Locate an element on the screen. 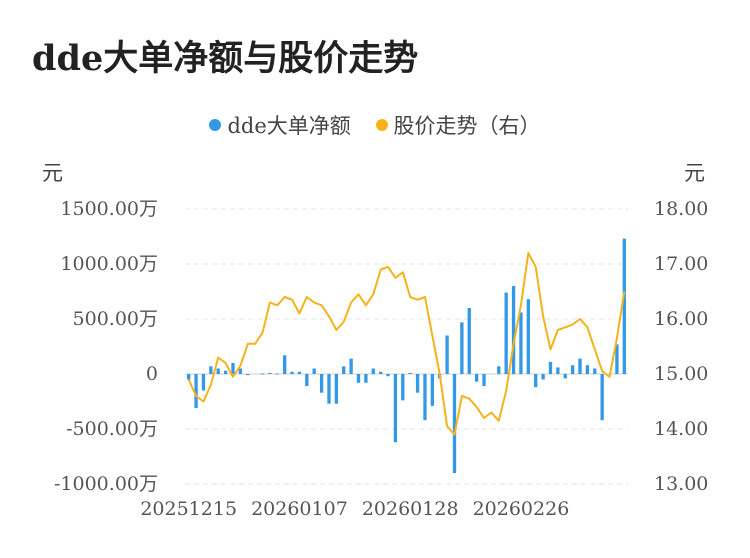 The image size is (750, 558). right-tick-label: 16.00 is located at coordinates (681, 319).